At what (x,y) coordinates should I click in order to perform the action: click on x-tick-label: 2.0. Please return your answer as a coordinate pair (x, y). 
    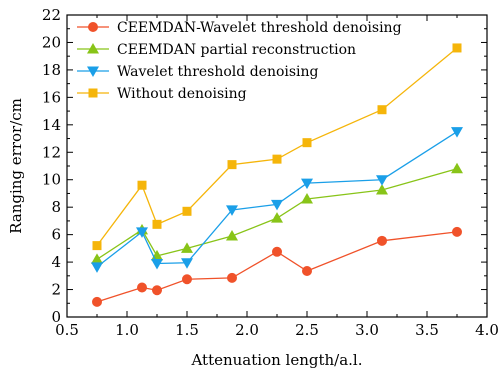
    Looking at the image, I should click on (247, 330).